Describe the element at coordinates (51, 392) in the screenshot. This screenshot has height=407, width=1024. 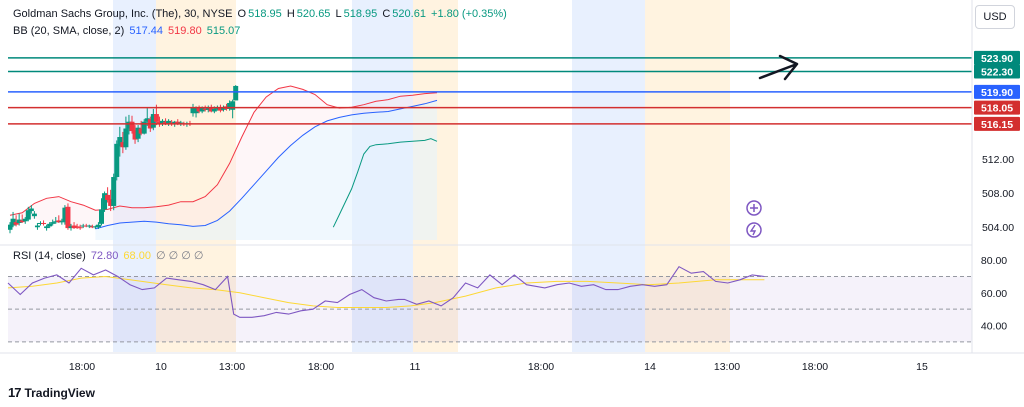
I see `tradingview-logo: 17 TradingView` at that location.